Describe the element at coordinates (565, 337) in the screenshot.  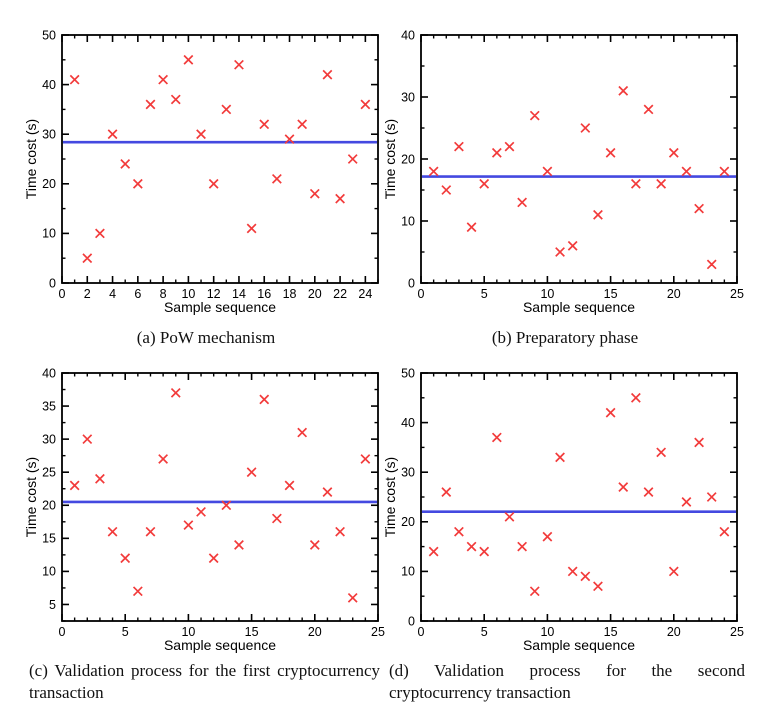
I see `caption-b: (b) Preparatory phase` at that location.